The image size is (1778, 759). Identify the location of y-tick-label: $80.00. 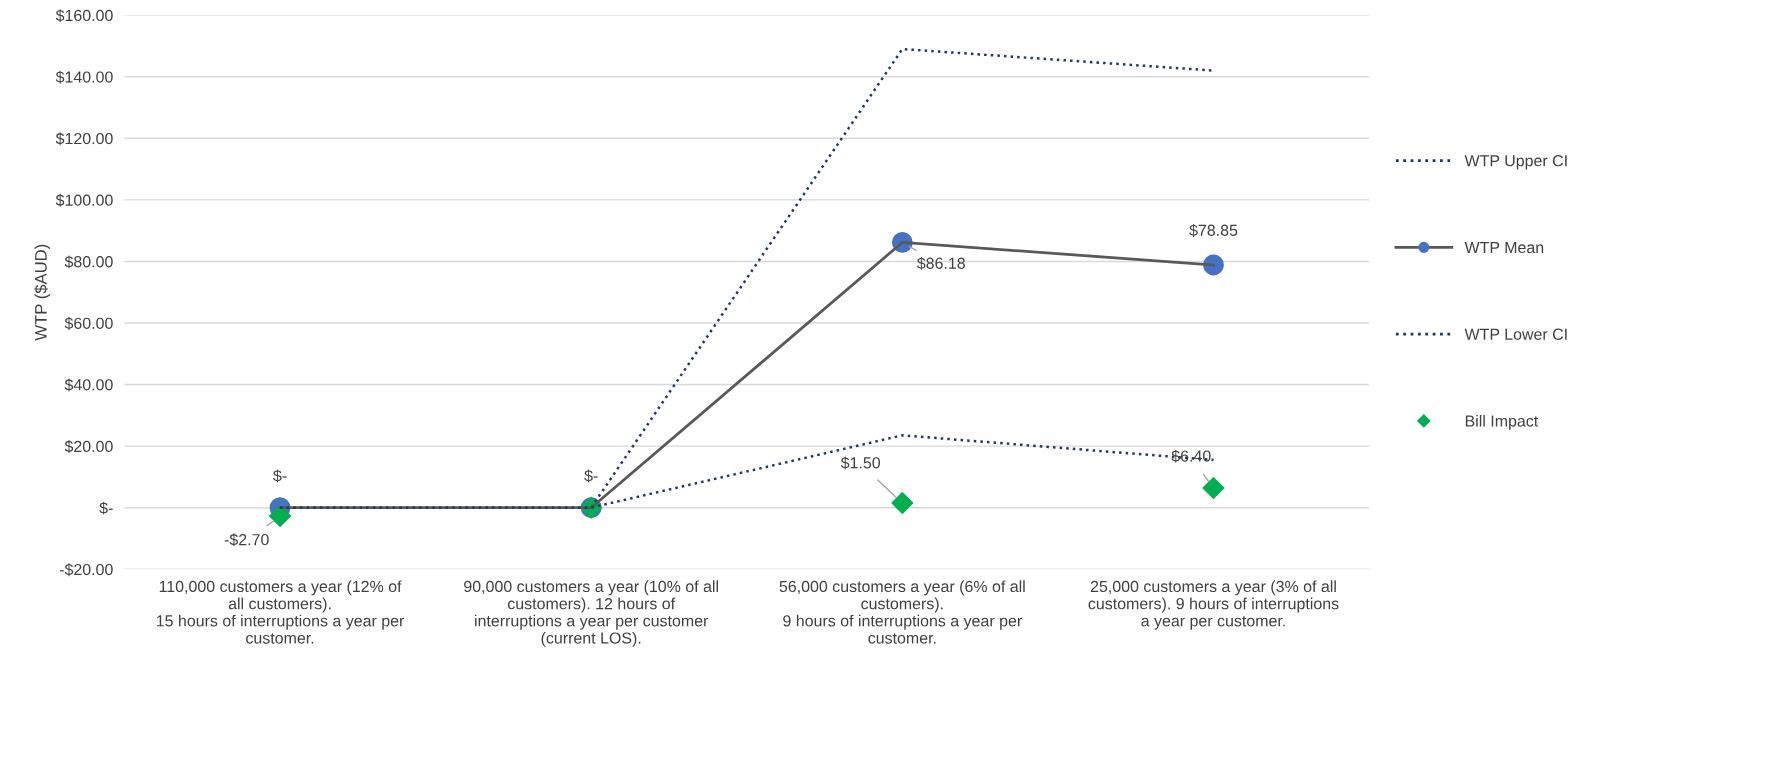
(88, 262).